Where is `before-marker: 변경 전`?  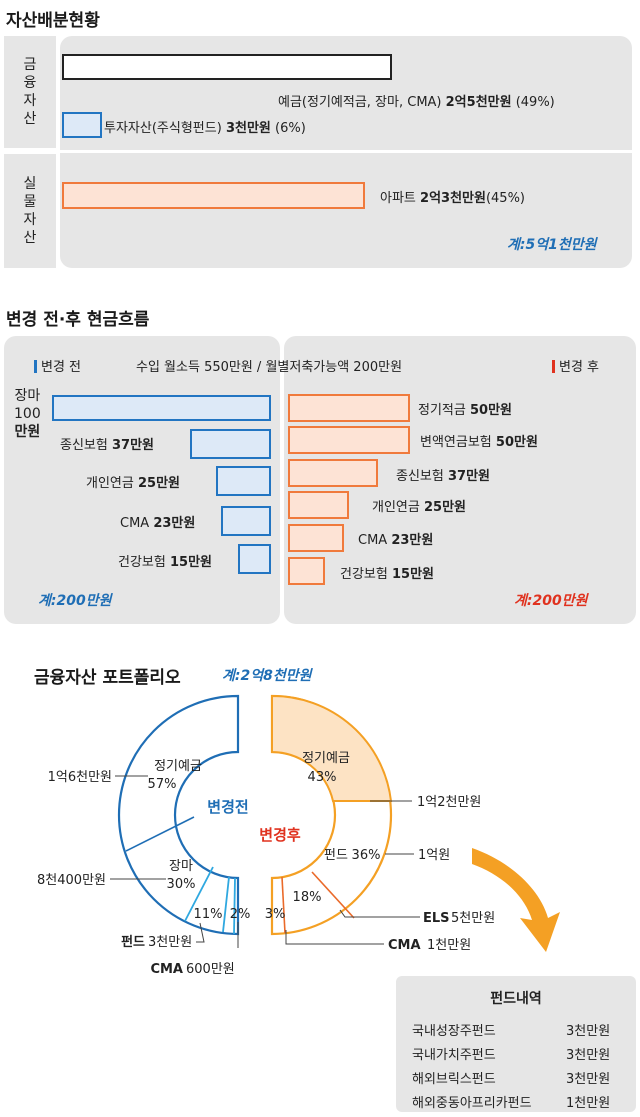 before-marker: 변경 전 is located at coordinates (57, 365).